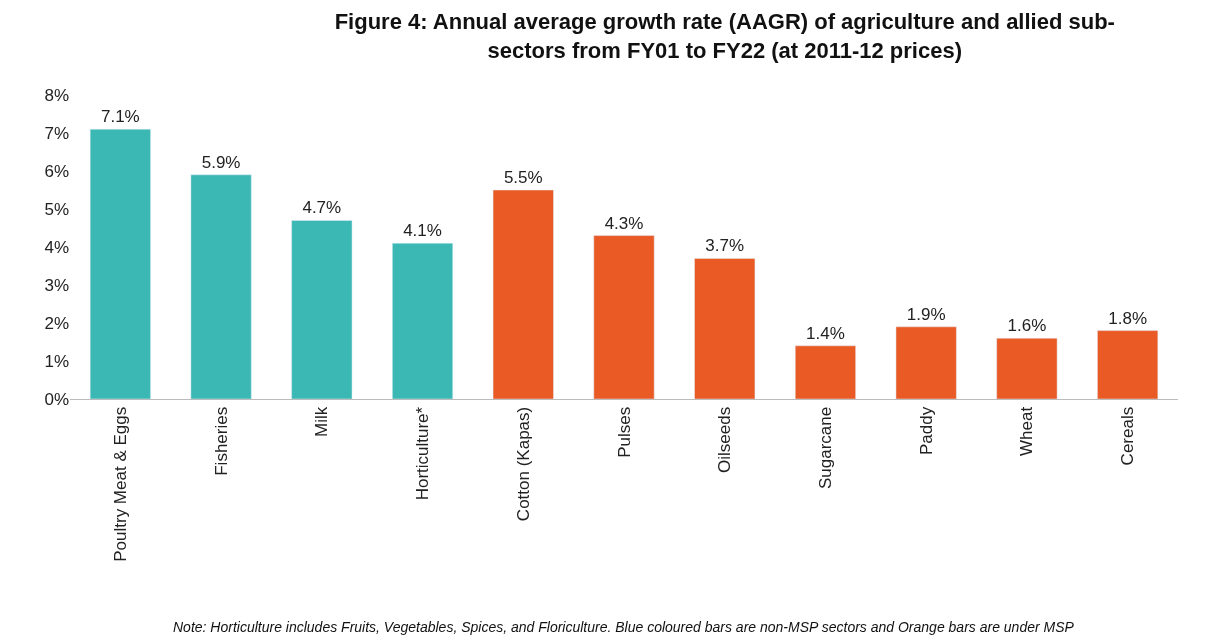 The height and width of the screenshot is (644, 1208). Describe the element at coordinates (221, 162) in the screenshot. I see `data-label: 5.9%` at that location.